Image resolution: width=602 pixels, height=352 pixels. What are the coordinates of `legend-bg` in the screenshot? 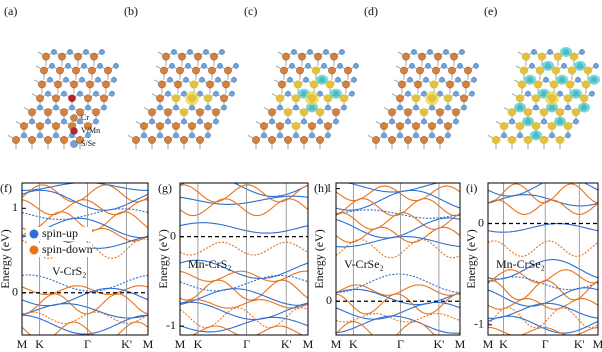 It's located at (59, 250).